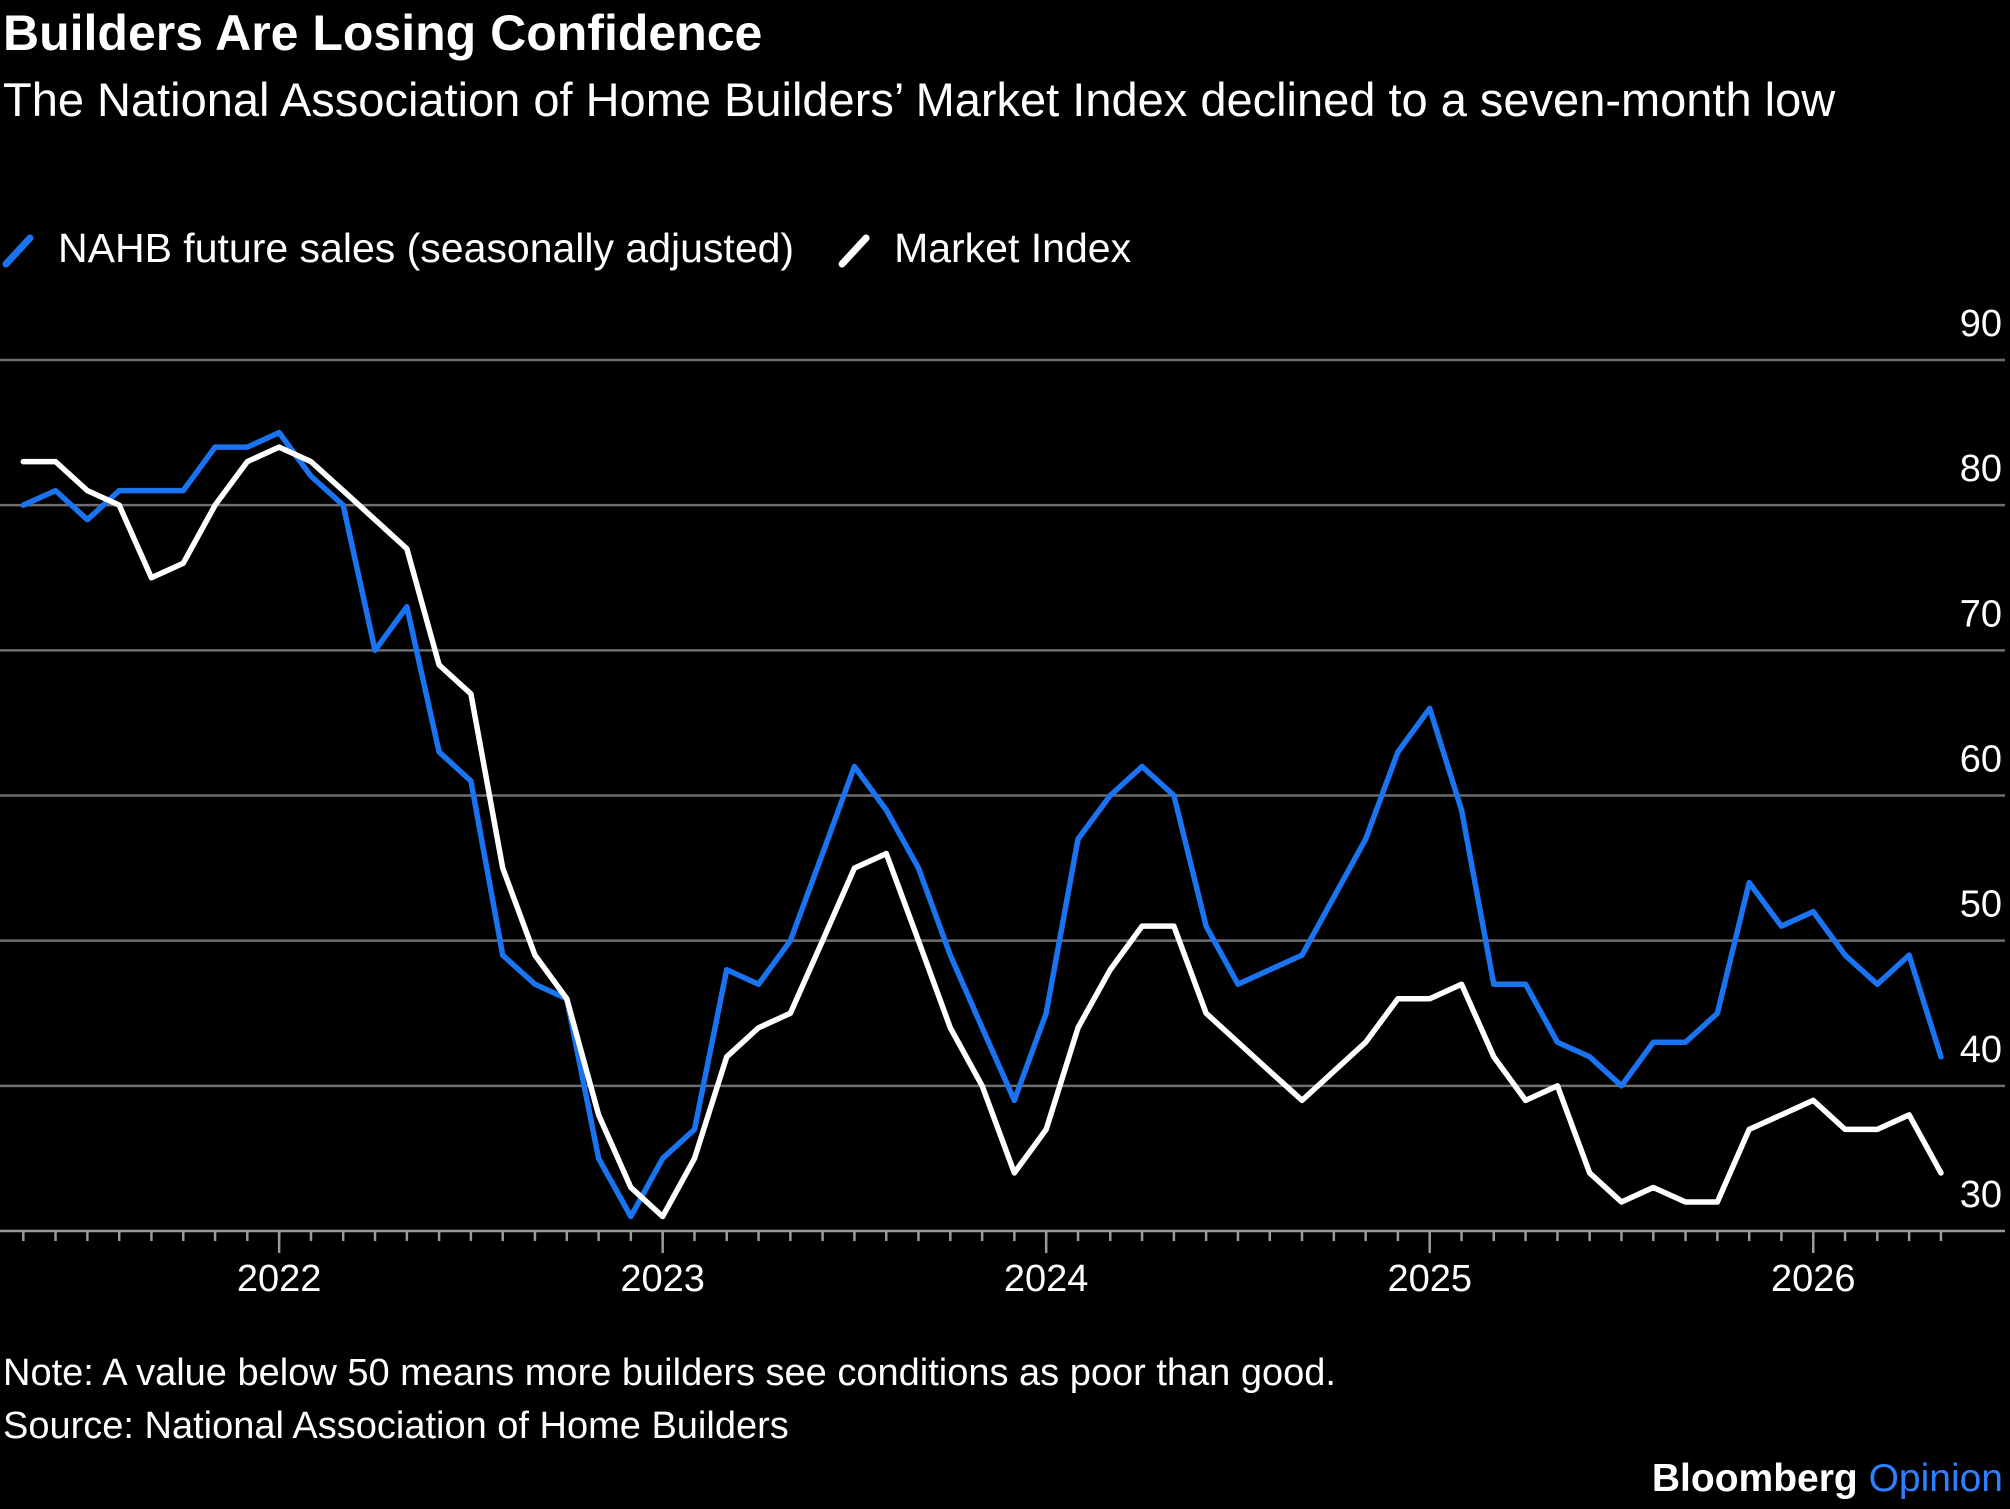 This screenshot has height=1509, width=2010. Describe the element at coordinates (1981, 905) in the screenshot. I see `y-tick-label: 50` at that location.